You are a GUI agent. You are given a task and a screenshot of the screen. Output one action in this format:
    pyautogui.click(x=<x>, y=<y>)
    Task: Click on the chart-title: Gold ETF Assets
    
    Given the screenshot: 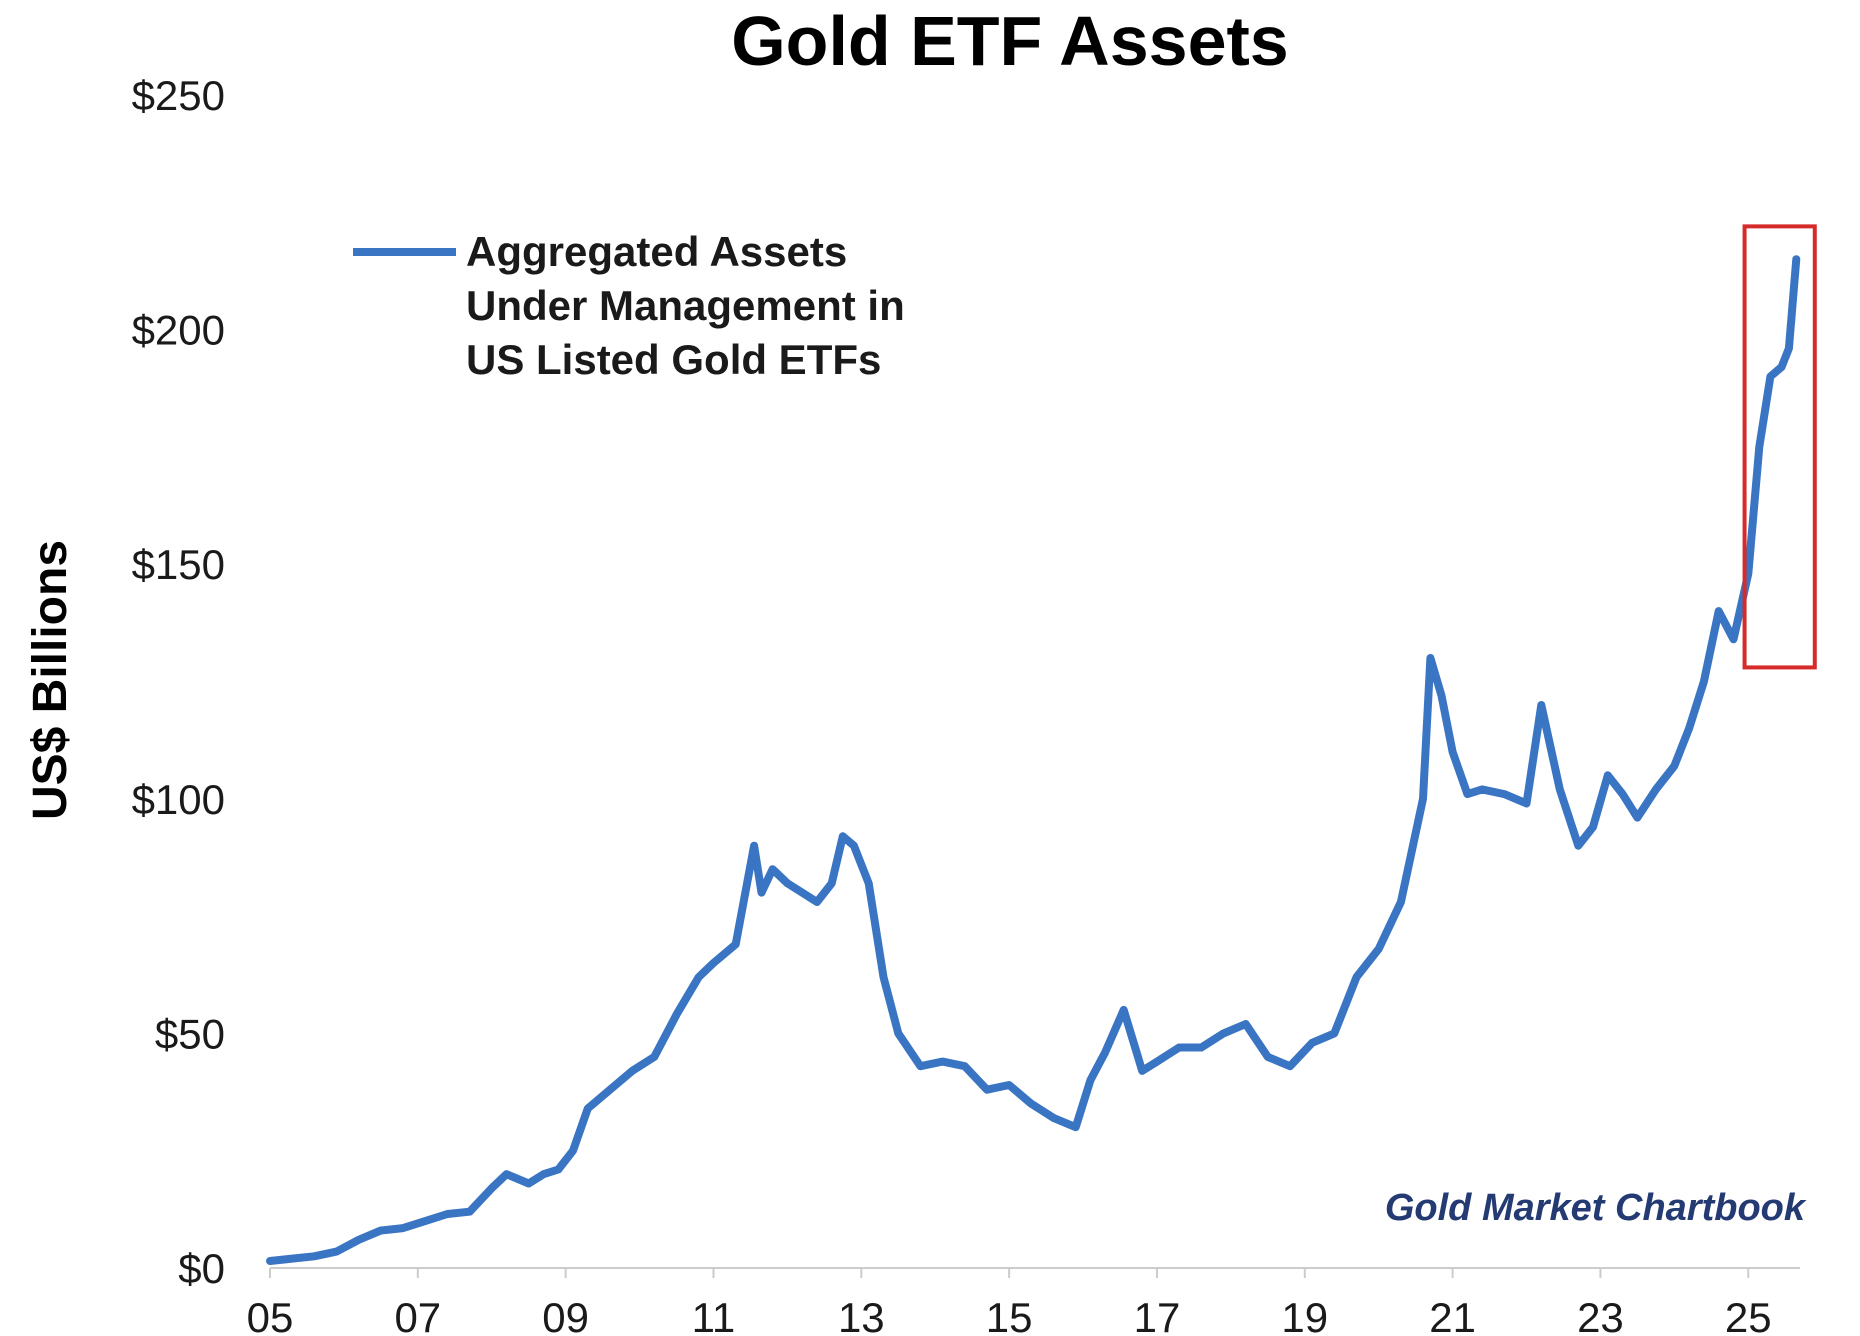 What is the action you would take?
    pyautogui.click(x=1010, y=41)
    